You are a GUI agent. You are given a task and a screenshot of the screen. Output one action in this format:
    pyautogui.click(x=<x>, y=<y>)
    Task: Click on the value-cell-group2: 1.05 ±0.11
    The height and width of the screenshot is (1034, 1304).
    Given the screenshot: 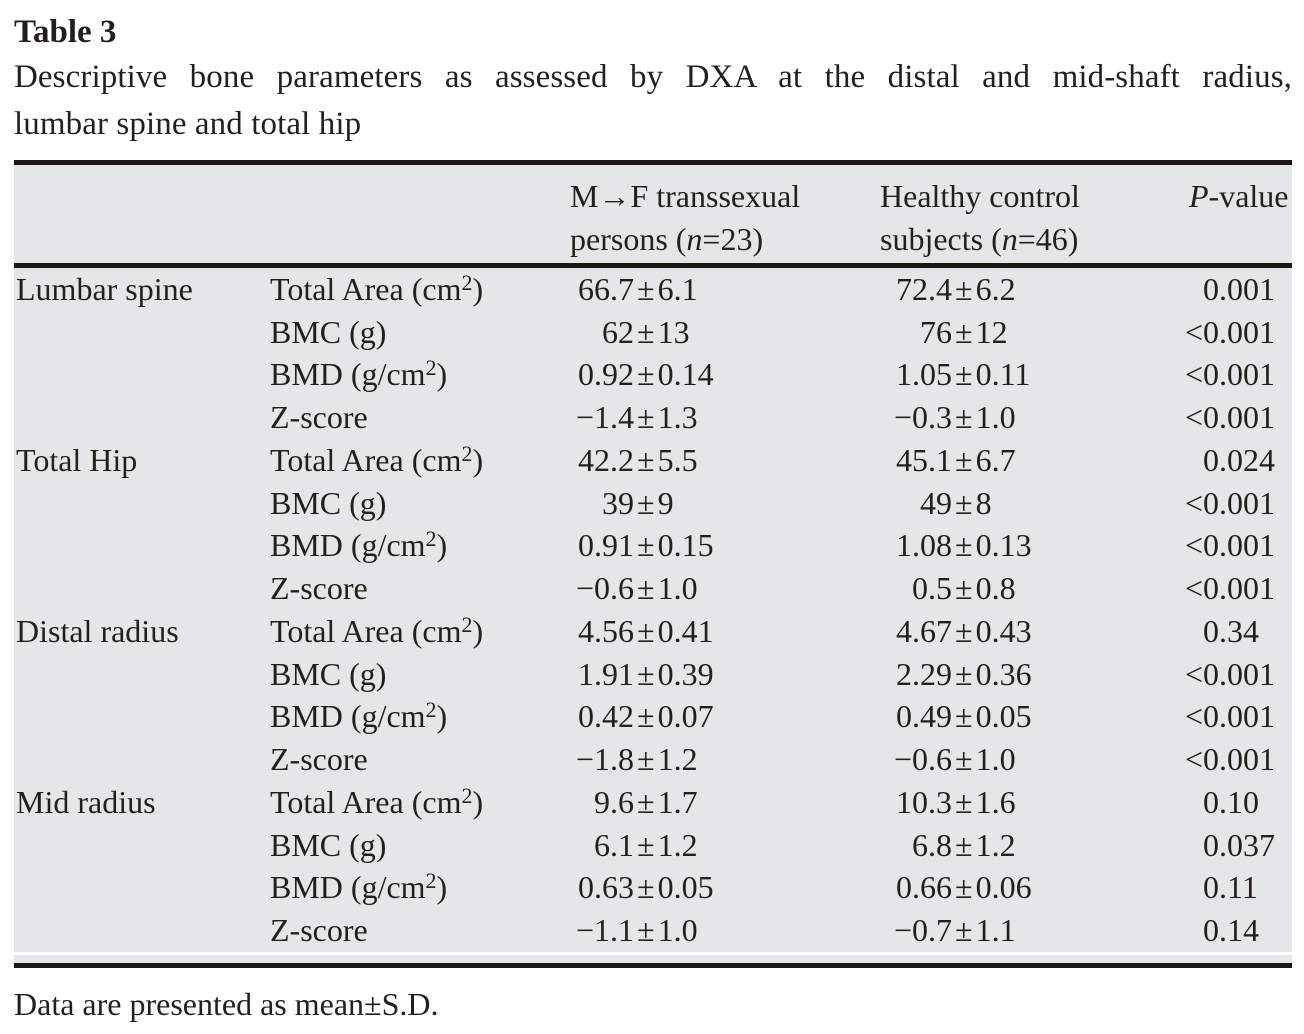 What is the action you would take?
    pyautogui.click(x=963, y=374)
    